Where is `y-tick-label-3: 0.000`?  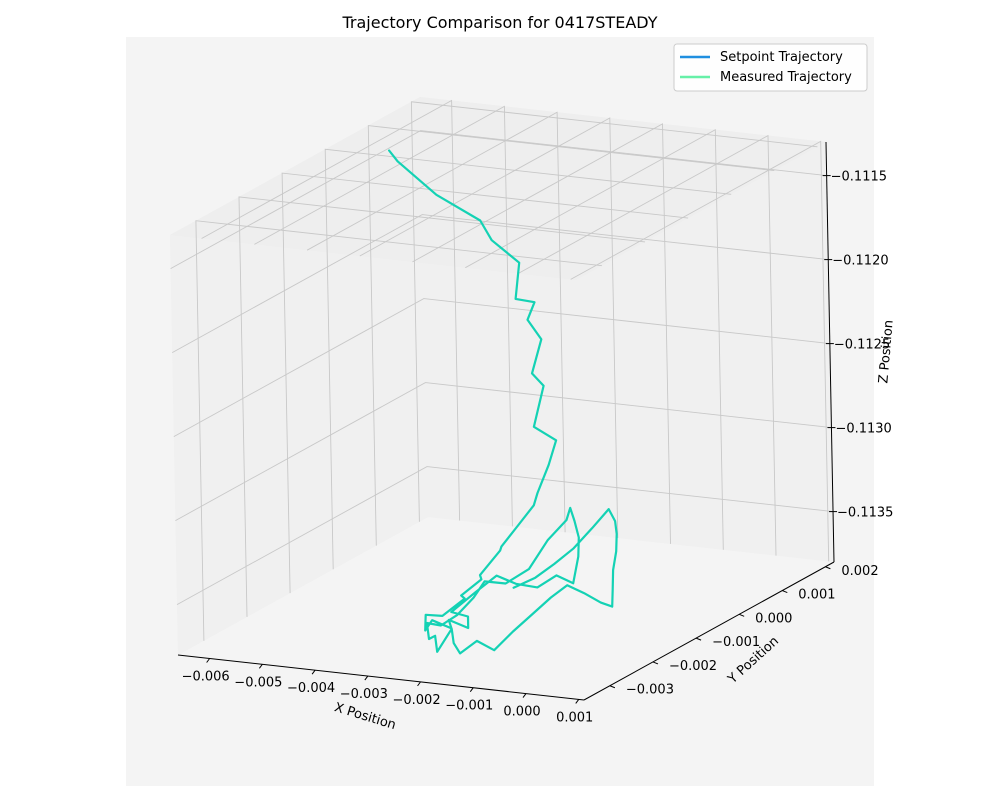 y-tick-label-3: 0.000 is located at coordinates (773, 618).